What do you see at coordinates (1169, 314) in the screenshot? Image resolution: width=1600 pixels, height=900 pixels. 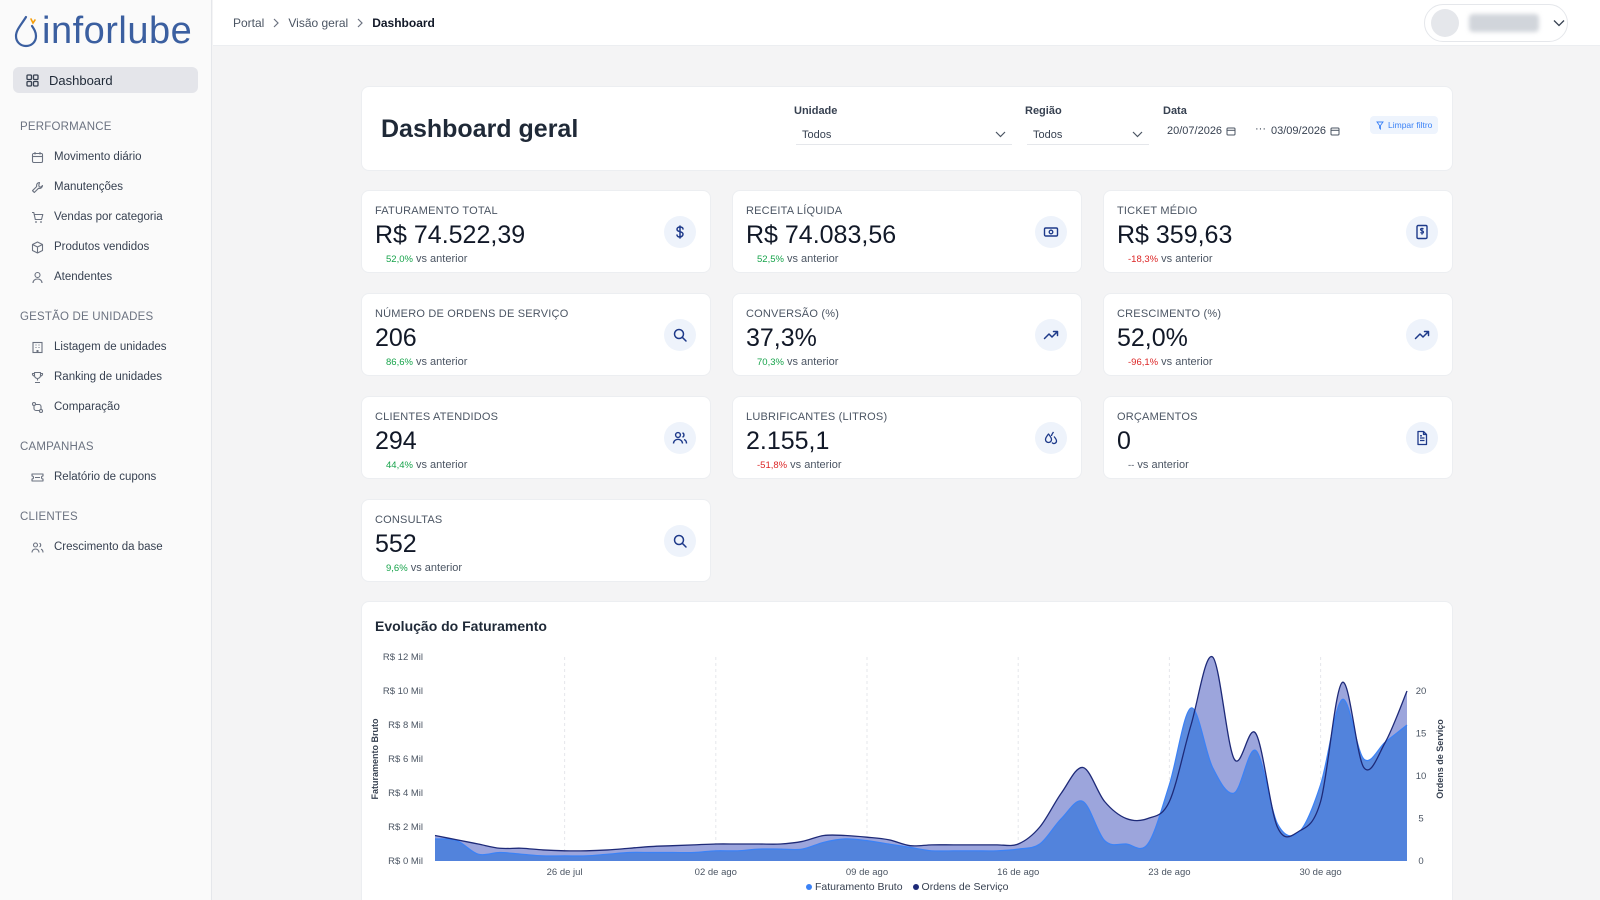 I see `kpi-title: CRESCIMENTO (%)` at bounding box center [1169, 314].